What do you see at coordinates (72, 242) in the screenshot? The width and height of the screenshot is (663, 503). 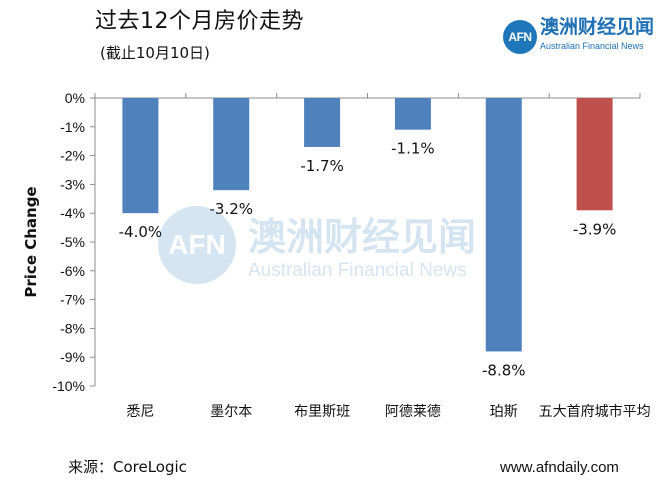 I see `y-tick-label: -5%` at bounding box center [72, 242].